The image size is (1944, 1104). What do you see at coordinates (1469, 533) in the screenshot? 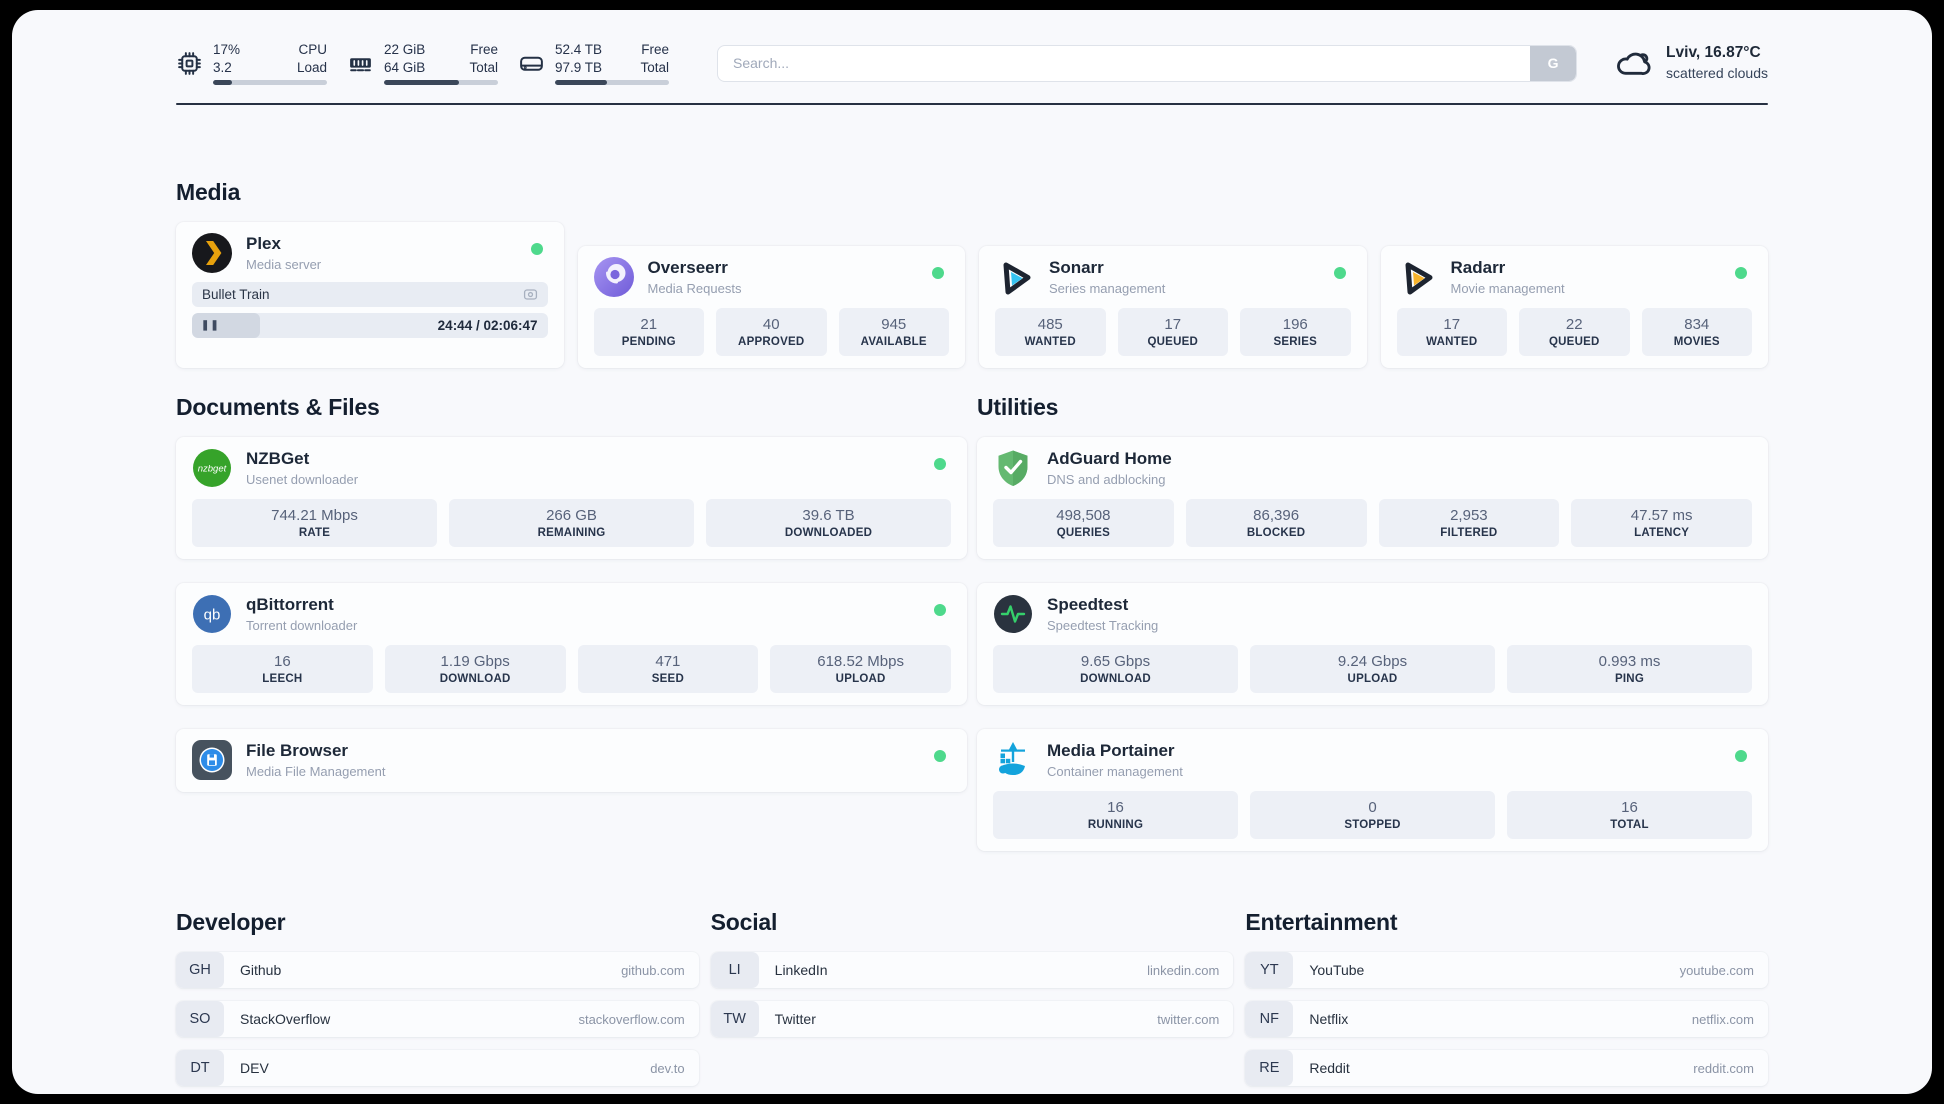
I see `stat-label: FILTERED` at bounding box center [1469, 533].